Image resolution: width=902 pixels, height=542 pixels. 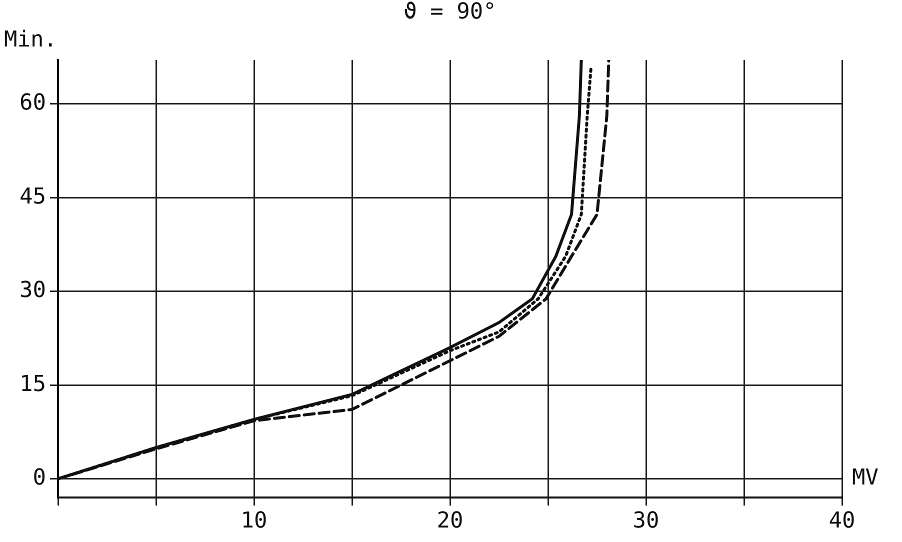 What do you see at coordinates (865, 478) in the screenshot?
I see `x-axis-title: MV` at bounding box center [865, 478].